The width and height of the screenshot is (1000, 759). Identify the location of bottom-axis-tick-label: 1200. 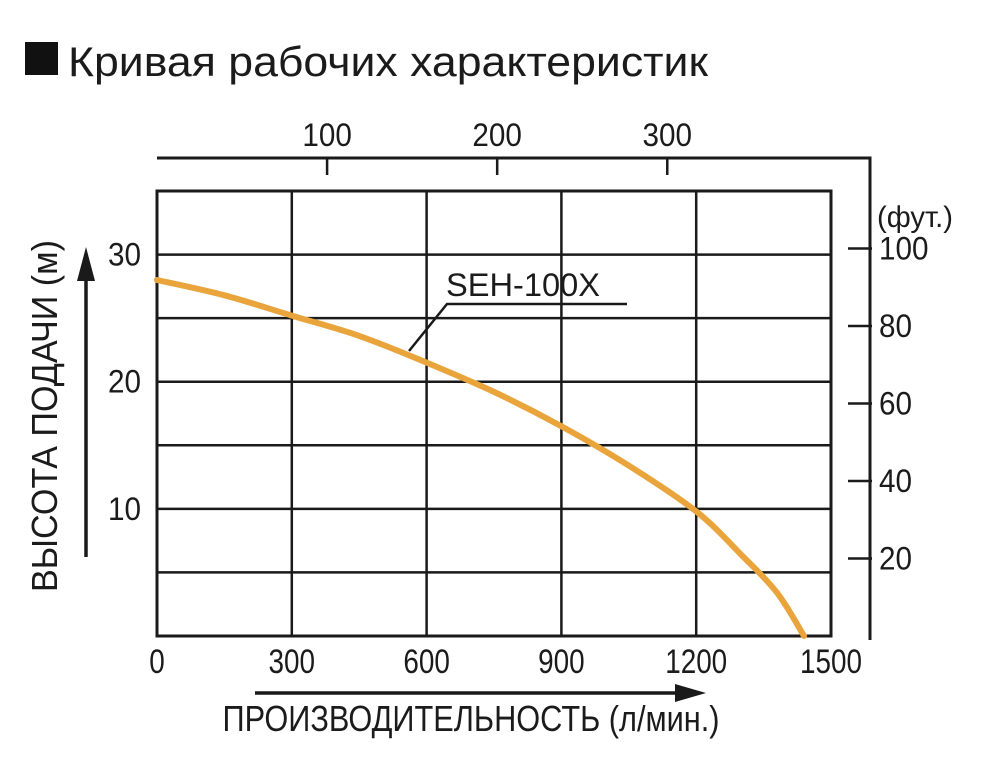
(696, 662).